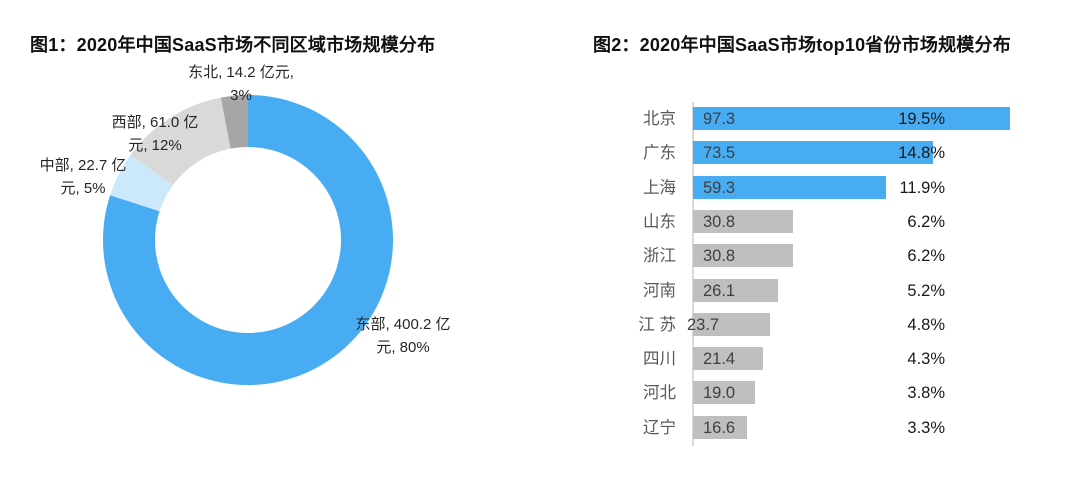 This screenshot has width=1080, height=478. I want to click on percent-label: 19.5%, so click(921, 119).